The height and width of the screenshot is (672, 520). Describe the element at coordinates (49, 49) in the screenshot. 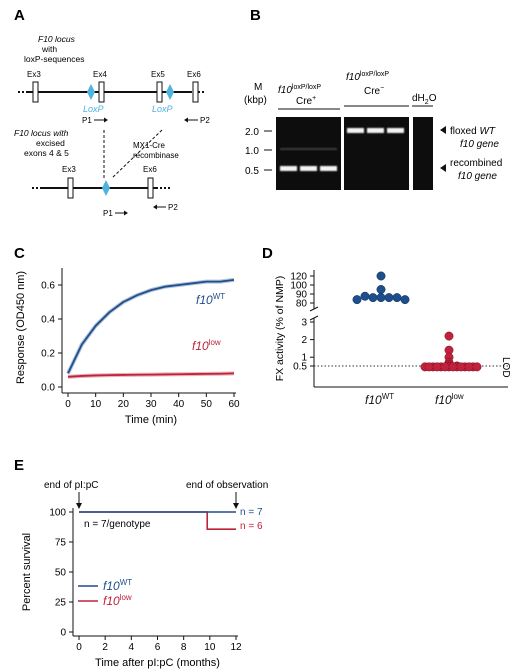

I see `locus-label-line2: with` at that location.